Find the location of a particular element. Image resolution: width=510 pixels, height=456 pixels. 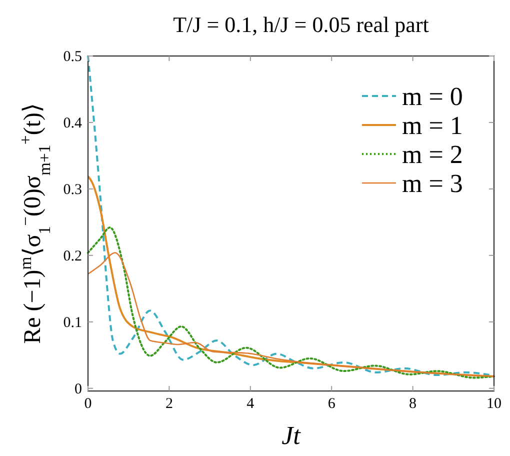

y-tick-label: 0.5 is located at coordinates (72, 57).